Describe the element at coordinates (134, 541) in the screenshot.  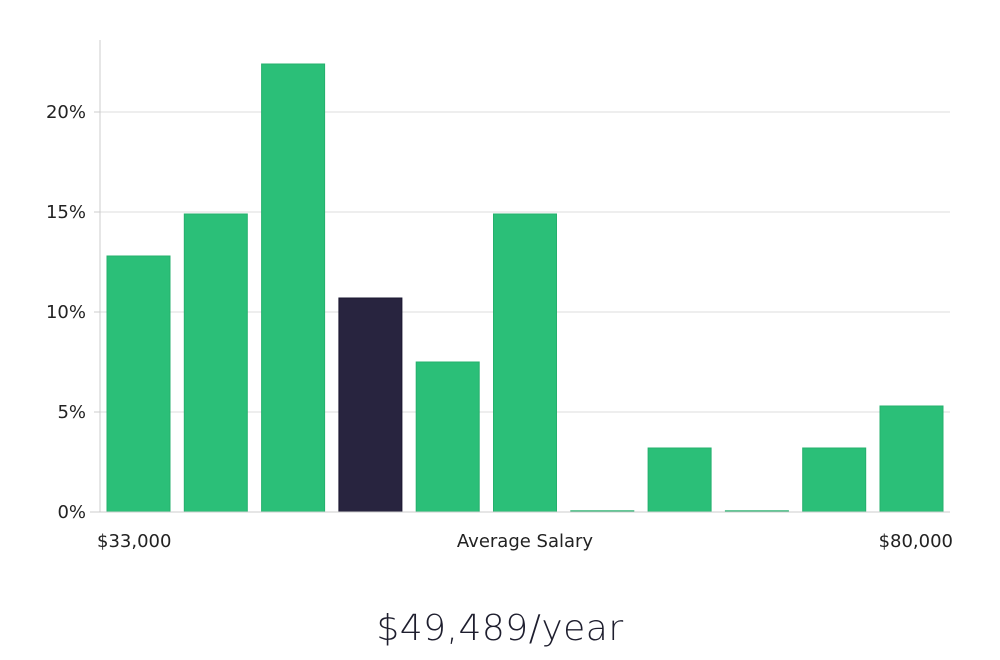
I see `x-min-label: $33,000` at that location.